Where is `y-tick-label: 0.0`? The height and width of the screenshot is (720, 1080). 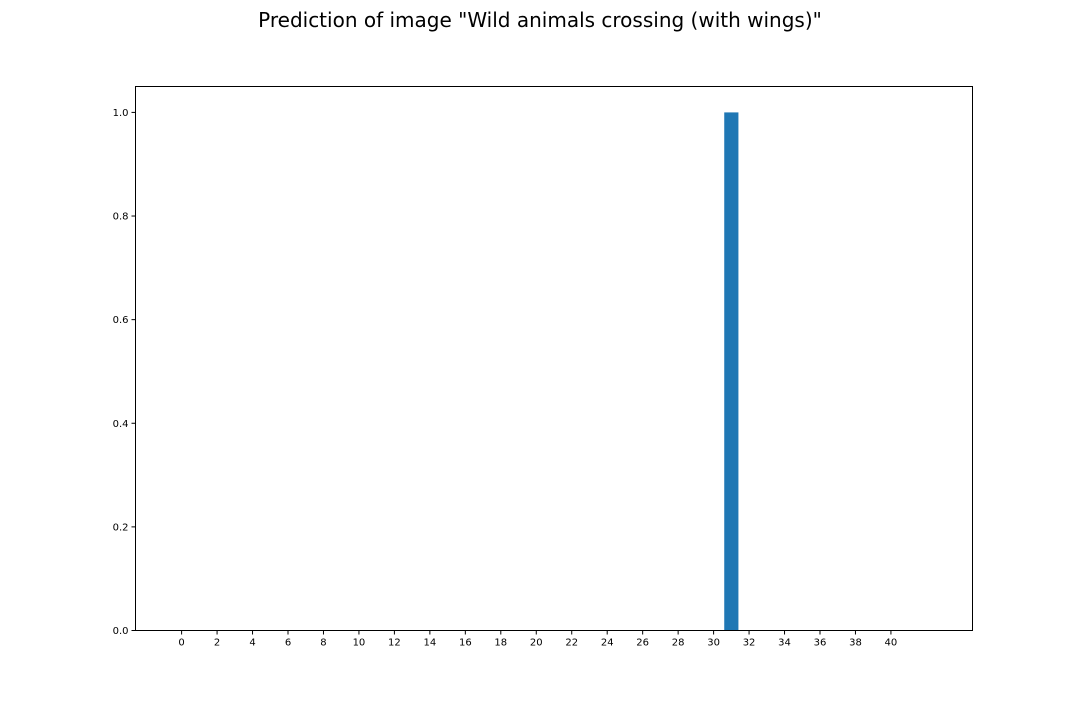
y-tick-label: 0.0 is located at coordinates (121, 631).